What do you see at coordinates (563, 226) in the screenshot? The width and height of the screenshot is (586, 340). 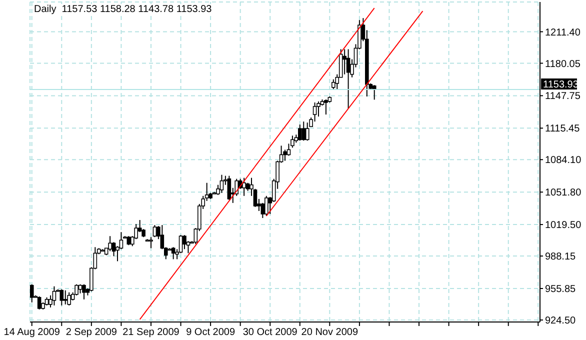 I see `y-tick-label: 1019.50` at bounding box center [563, 226].